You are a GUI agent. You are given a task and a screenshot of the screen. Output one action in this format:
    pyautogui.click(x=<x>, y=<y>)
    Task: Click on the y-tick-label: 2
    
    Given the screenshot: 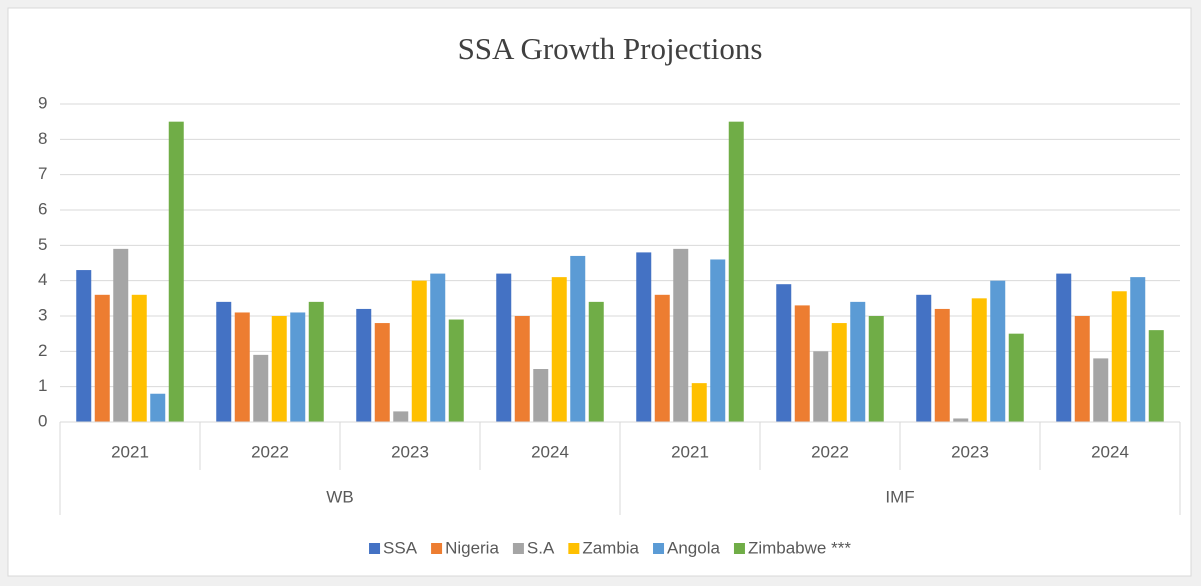 What is the action you would take?
    pyautogui.click(x=42, y=350)
    